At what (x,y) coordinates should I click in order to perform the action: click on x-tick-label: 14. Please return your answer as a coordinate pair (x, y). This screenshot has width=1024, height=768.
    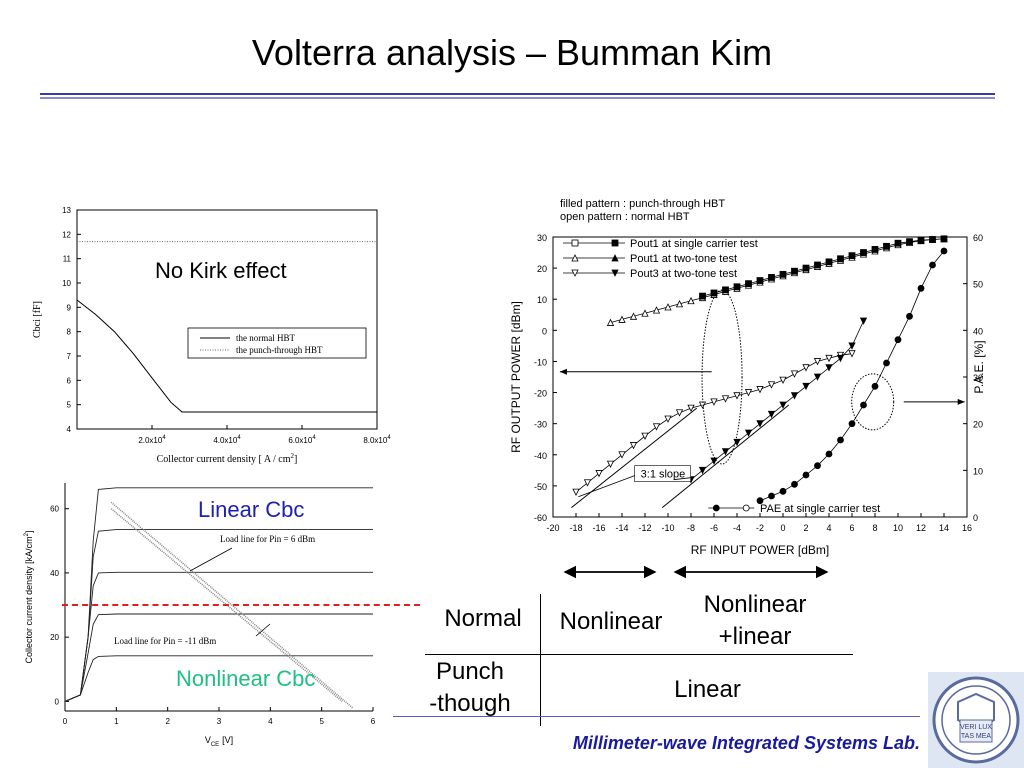
    Looking at the image, I should click on (944, 528).